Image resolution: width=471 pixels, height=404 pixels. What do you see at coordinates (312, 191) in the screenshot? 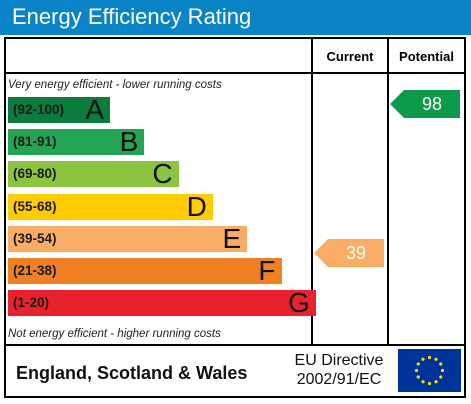
I see `divider-current` at bounding box center [312, 191].